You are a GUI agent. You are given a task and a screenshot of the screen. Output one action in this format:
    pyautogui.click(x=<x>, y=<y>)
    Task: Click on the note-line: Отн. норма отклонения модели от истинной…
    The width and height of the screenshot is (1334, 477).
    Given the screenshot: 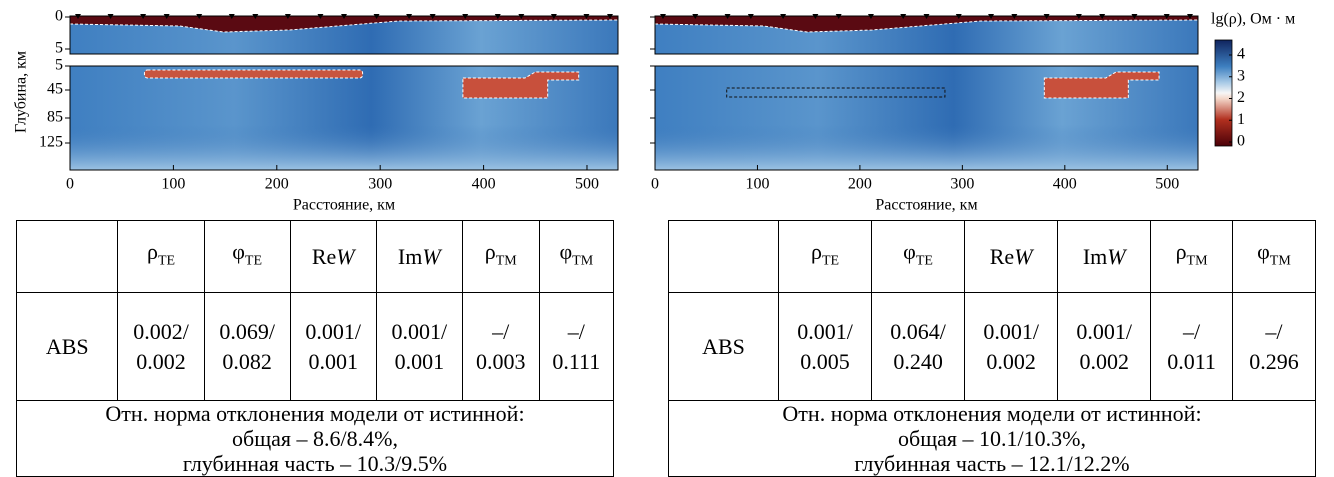 What is the action you would take?
    pyautogui.click(x=992, y=413)
    